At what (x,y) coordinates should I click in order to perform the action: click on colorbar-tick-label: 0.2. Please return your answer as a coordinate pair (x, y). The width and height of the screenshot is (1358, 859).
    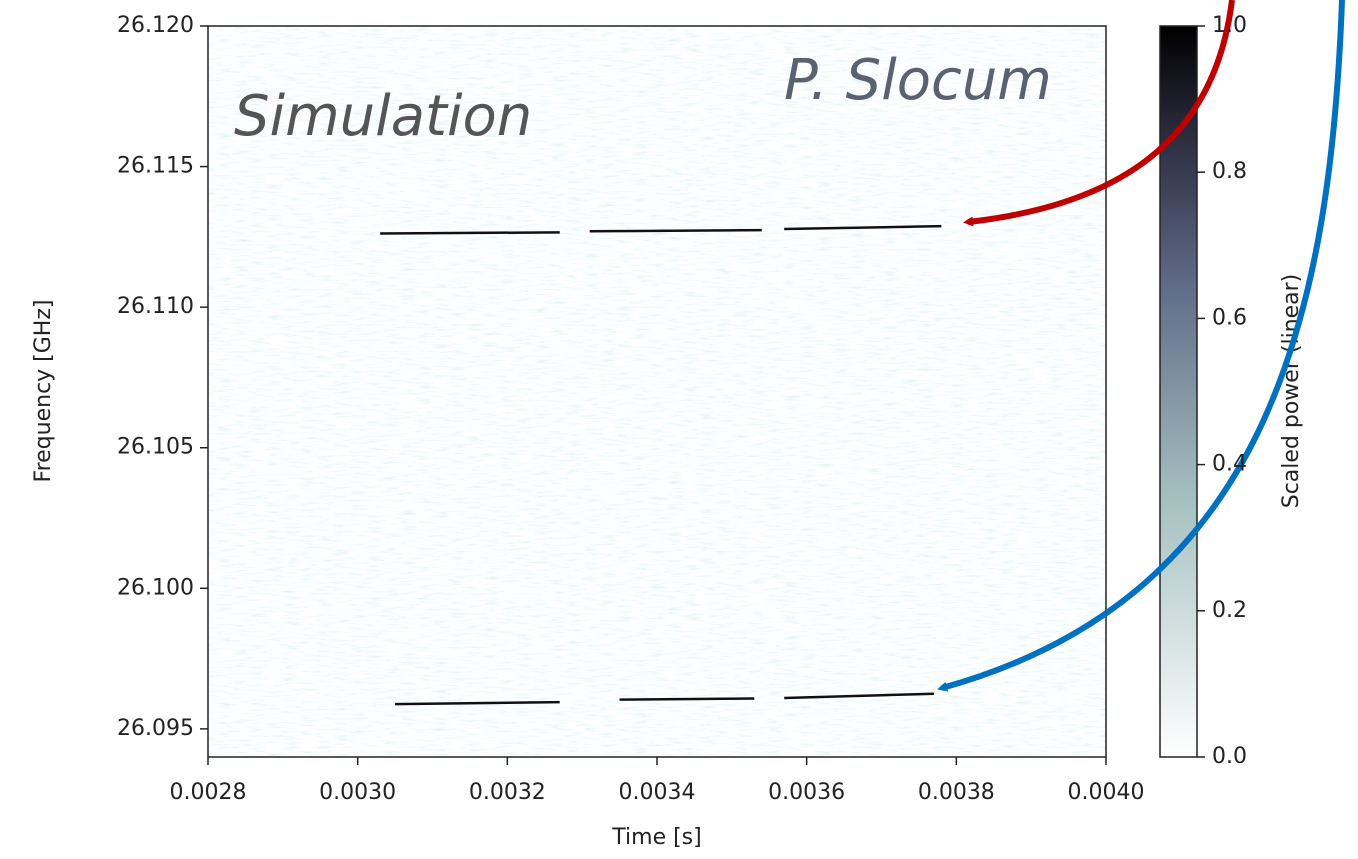
    Looking at the image, I should click on (1229, 610).